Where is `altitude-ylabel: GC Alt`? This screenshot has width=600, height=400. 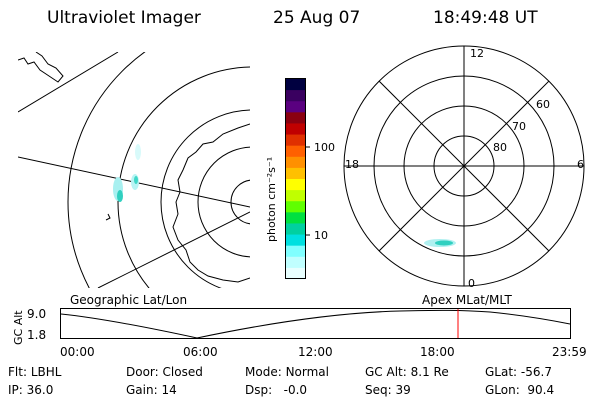 altitude-ylabel: GC Alt is located at coordinates (18, 327).